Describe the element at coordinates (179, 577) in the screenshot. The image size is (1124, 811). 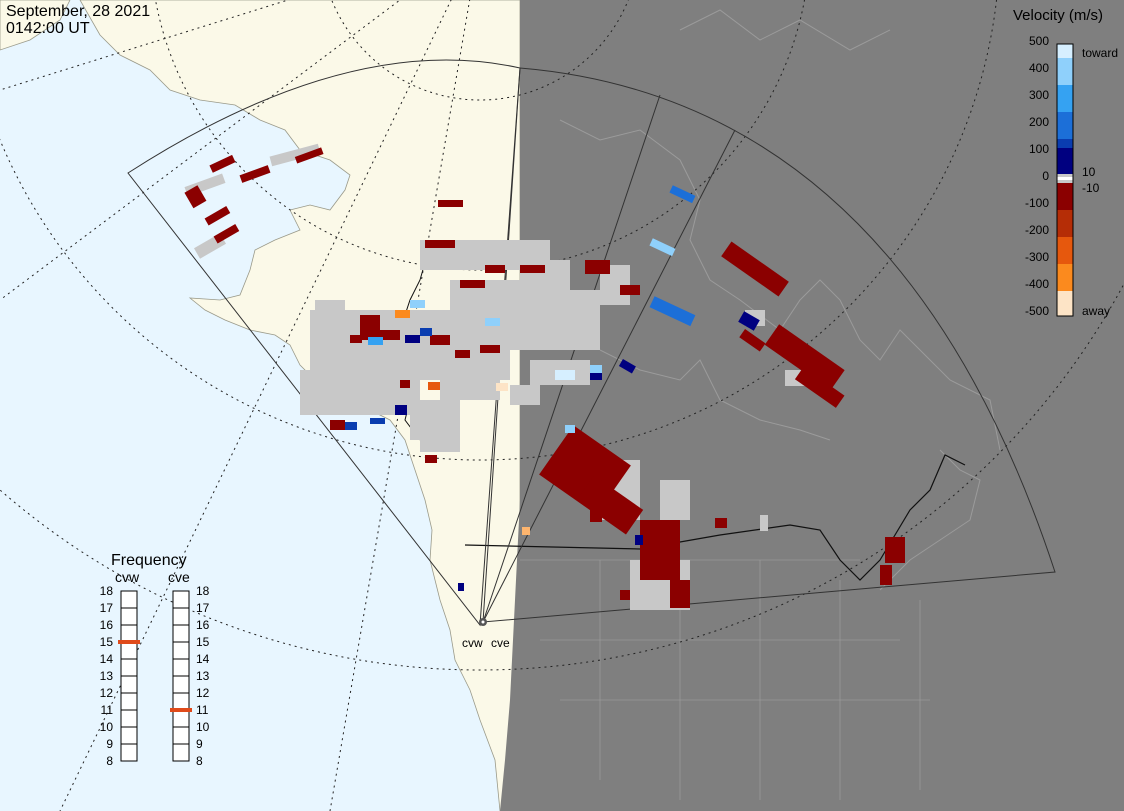
I see `frequency-radar-cve: cve` at that location.